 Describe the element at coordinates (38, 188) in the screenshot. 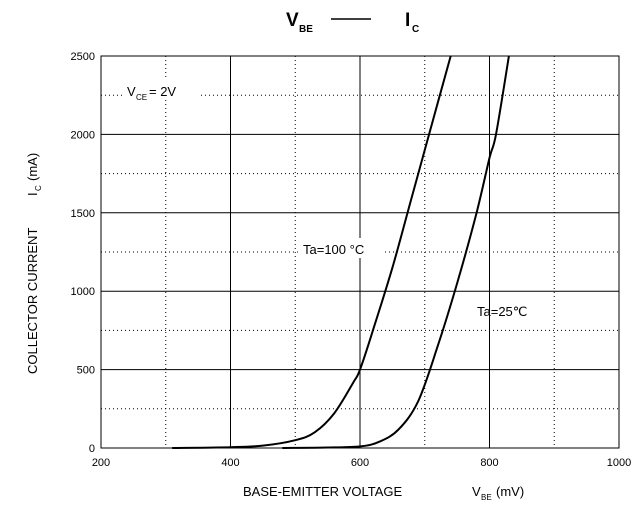

I see `y-axis-var-sub: C` at that location.